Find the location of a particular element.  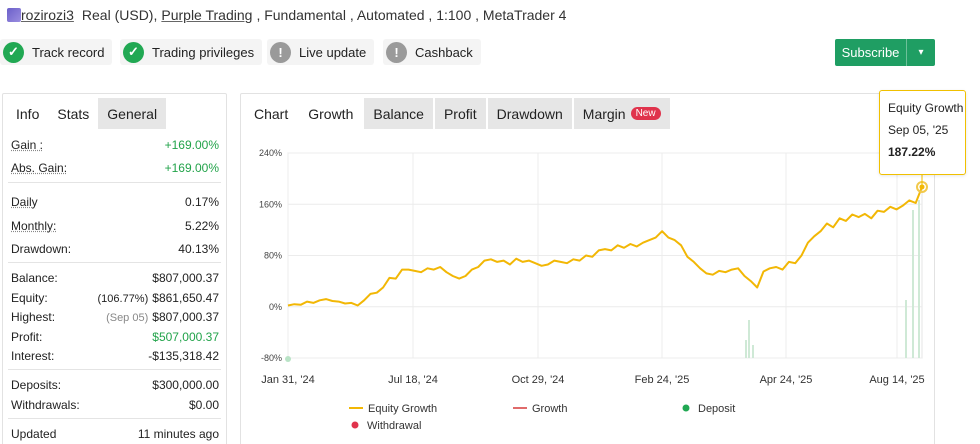

stat-value: $861,650.47 is located at coordinates (185, 298).